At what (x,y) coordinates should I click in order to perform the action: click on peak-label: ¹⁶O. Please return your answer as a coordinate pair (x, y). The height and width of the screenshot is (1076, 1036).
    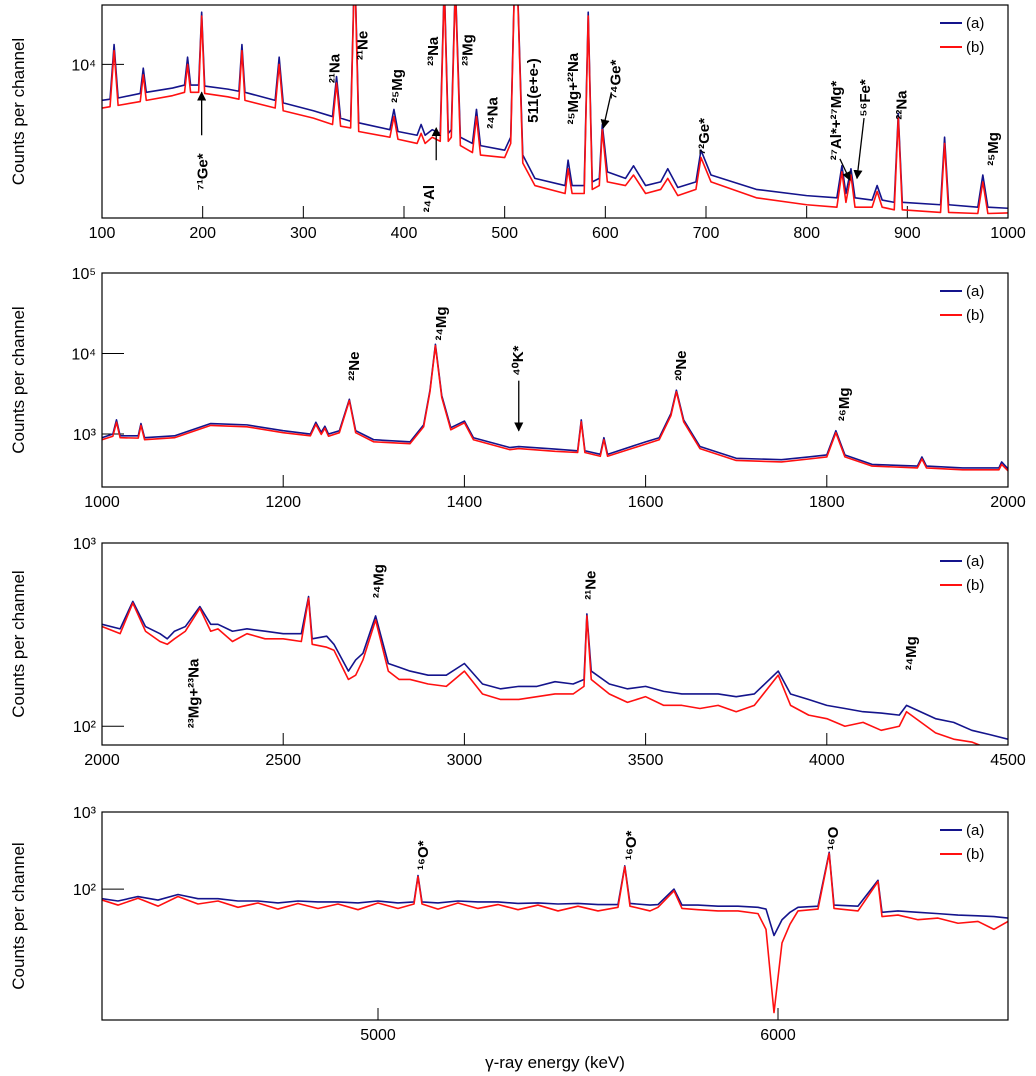
    Looking at the image, I should click on (833, 838).